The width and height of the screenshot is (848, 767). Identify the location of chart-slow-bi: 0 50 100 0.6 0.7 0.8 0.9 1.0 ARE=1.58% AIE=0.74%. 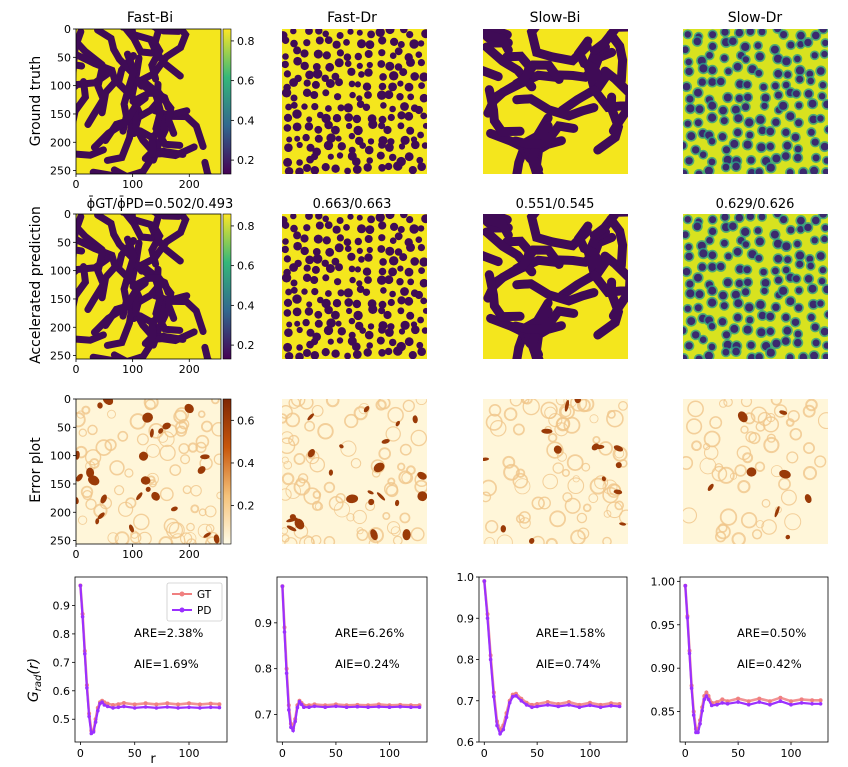
(542, 665).